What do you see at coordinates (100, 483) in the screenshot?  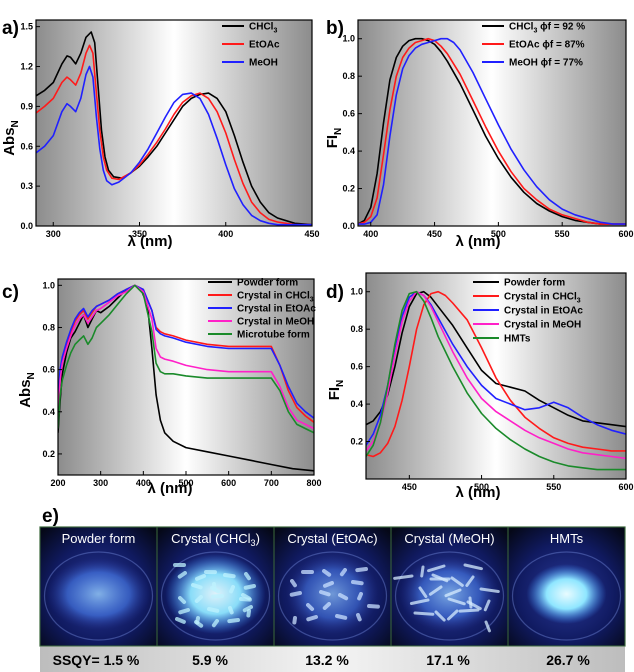 I see `x-tick-label: 300` at bounding box center [100, 483].